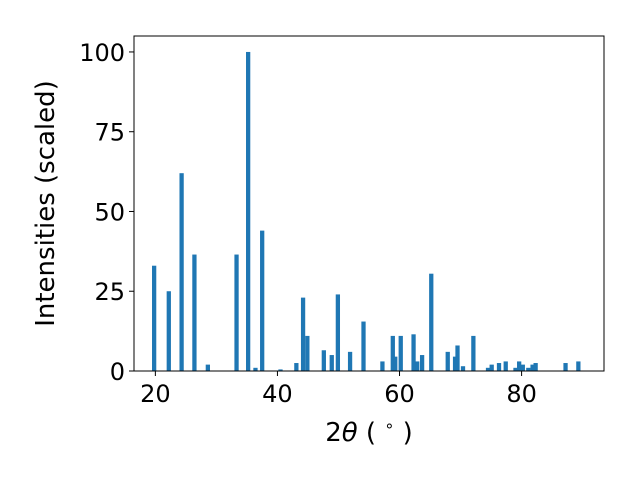 The width and height of the screenshot is (640, 480). Describe the element at coordinates (102, 53) in the screenshot. I see `y-tick-label: 100` at that location.